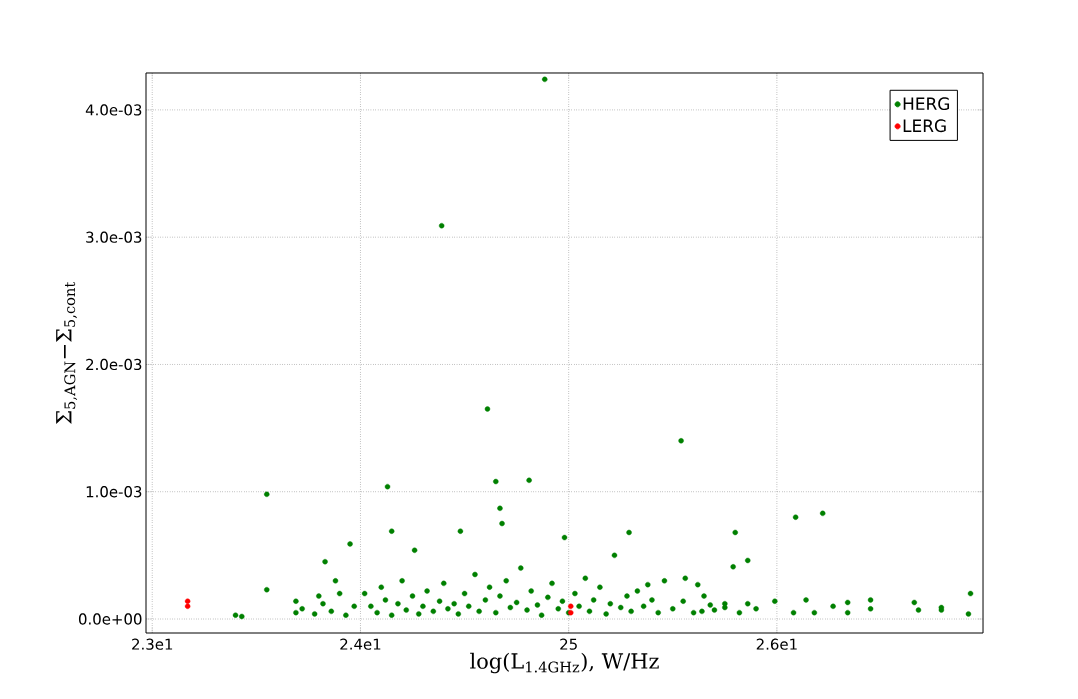 This screenshot has height=699, width=1078. What do you see at coordinates (568, 644) in the screenshot?
I see `x-tick-label: 25` at bounding box center [568, 644].